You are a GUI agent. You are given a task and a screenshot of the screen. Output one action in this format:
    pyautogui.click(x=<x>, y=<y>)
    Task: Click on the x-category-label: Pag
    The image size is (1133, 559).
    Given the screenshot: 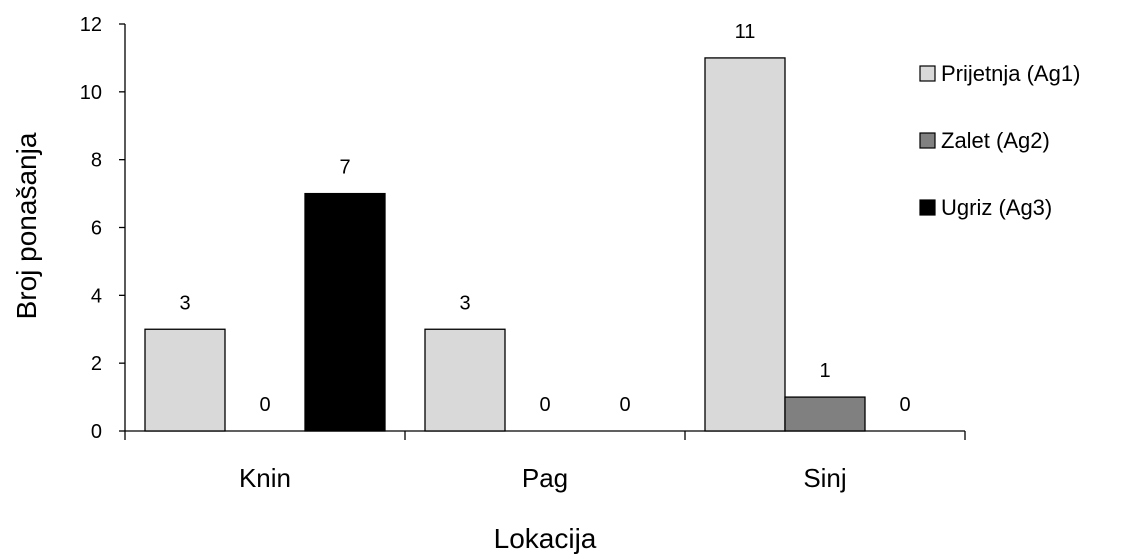 What is the action you would take?
    pyautogui.click(x=545, y=478)
    